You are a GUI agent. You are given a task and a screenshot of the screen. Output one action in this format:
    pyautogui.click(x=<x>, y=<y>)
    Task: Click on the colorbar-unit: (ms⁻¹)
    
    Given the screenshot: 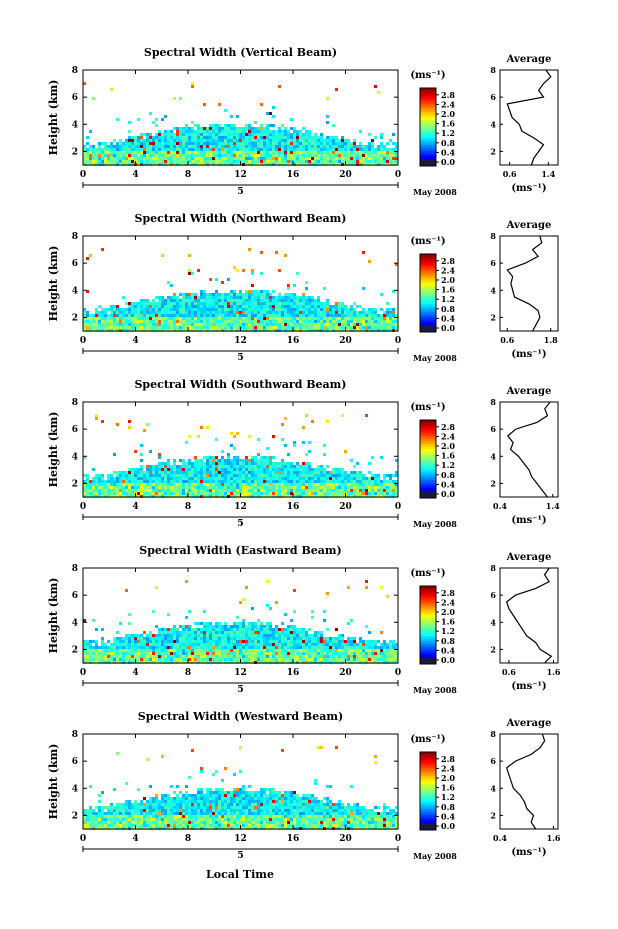 What is the action you would take?
    pyautogui.click(x=427, y=407)
    